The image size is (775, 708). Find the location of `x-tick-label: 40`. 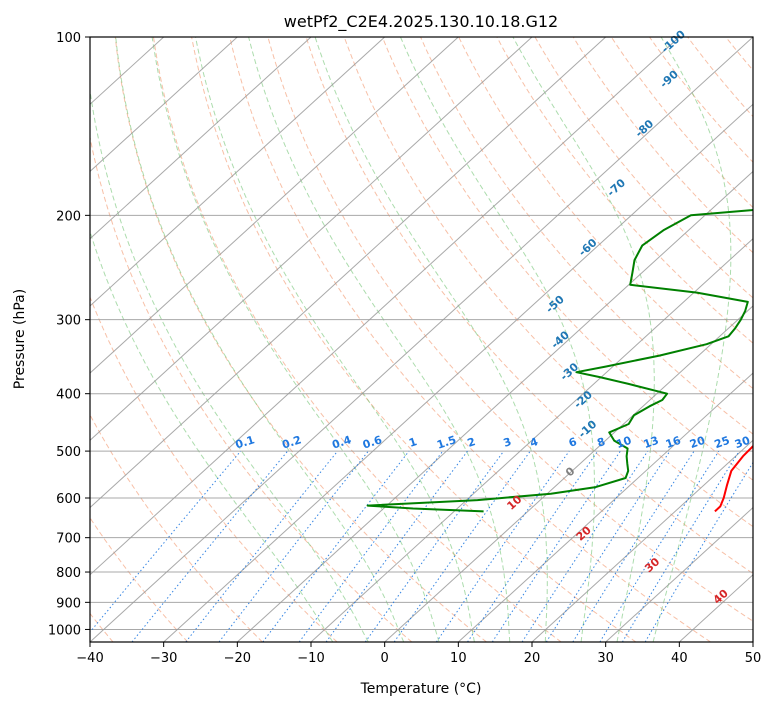

x-tick-label: 40 is located at coordinates (679, 658).